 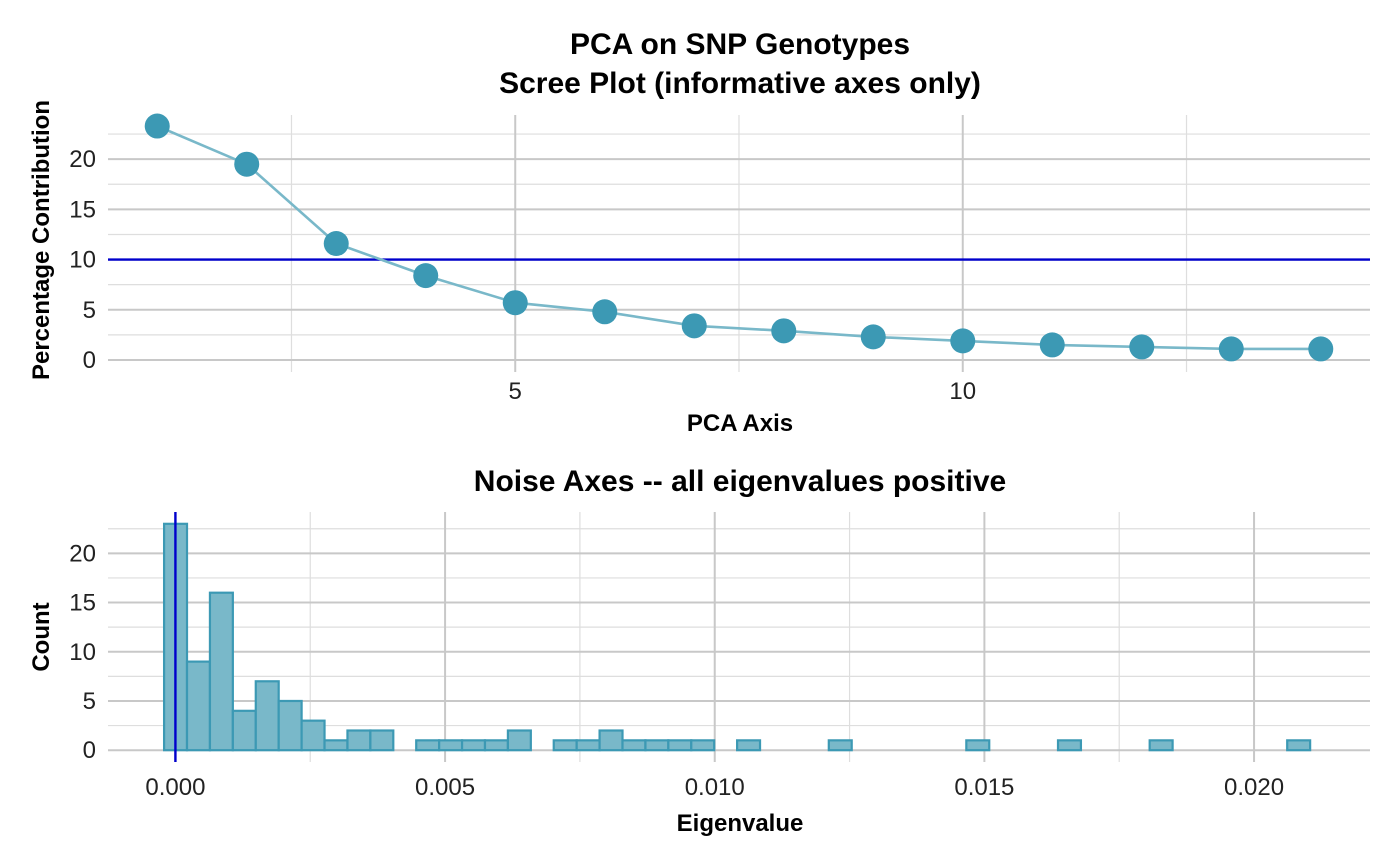 What do you see at coordinates (82, 603) in the screenshot?
I see `histogram-y-tick-label: 15` at bounding box center [82, 603].